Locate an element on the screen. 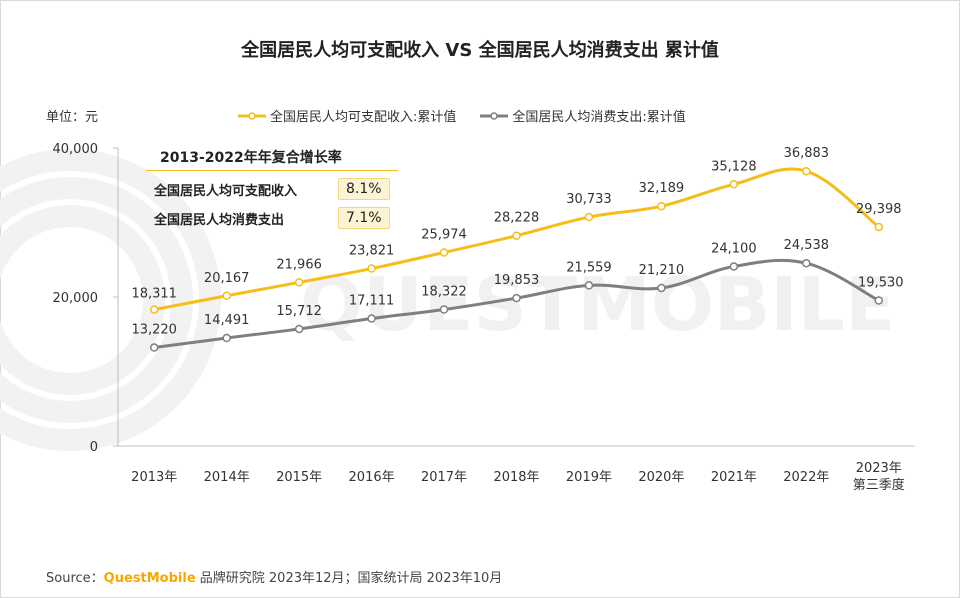 The width and height of the screenshot is (960, 598). legend-label-income: 全国居民人均可支配收入:累计值 is located at coordinates (363, 117).